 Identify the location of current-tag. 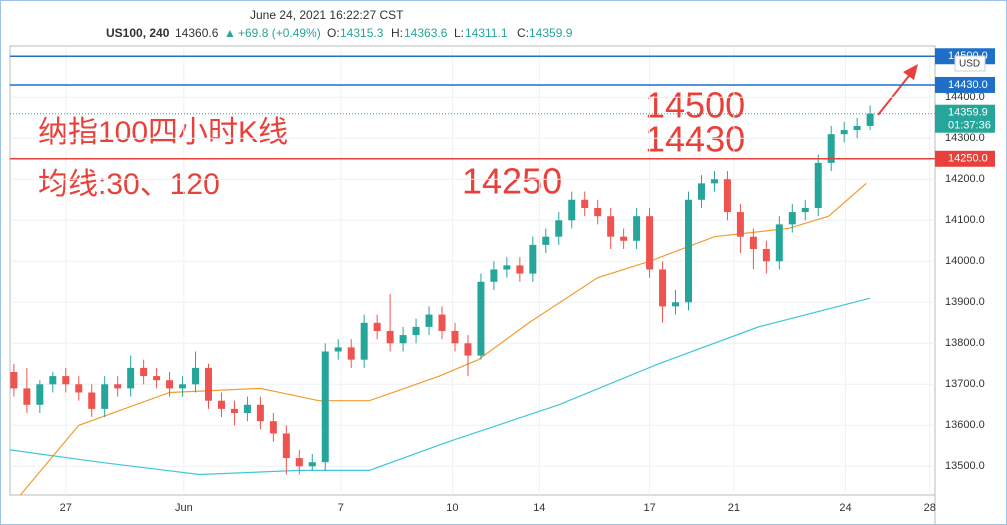
(965, 118).